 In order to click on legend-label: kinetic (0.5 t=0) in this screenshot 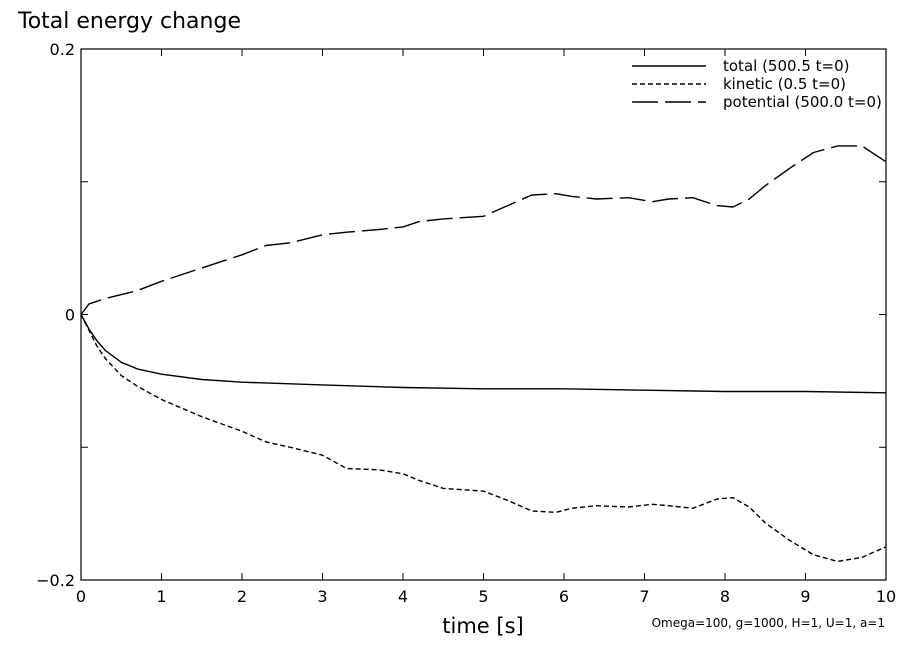, I will do `click(784, 84)`.